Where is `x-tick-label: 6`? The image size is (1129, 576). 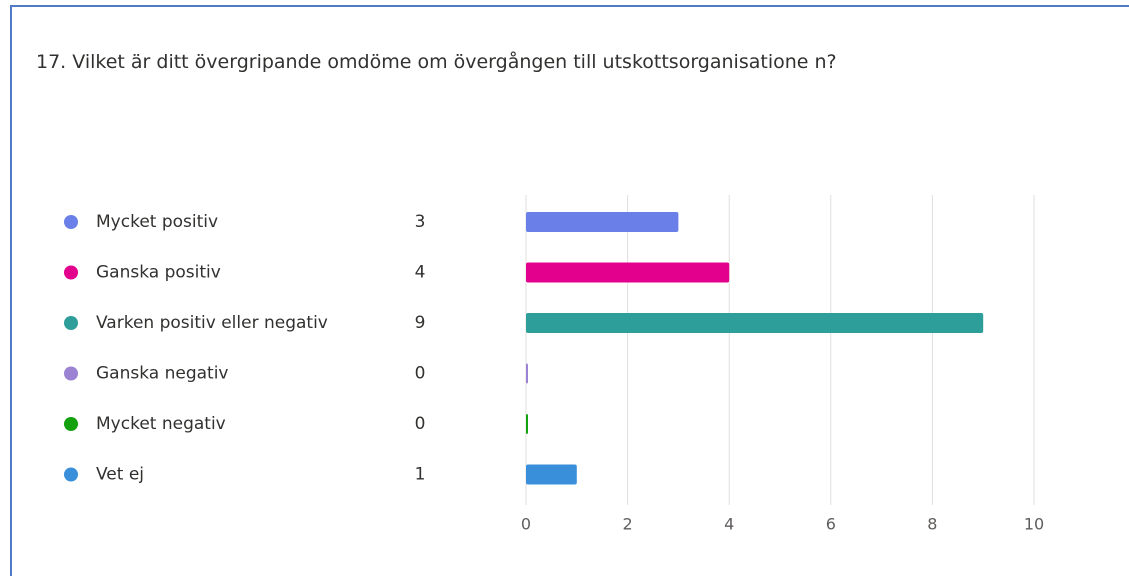
x-tick-label: 6 is located at coordinates (831, 524).